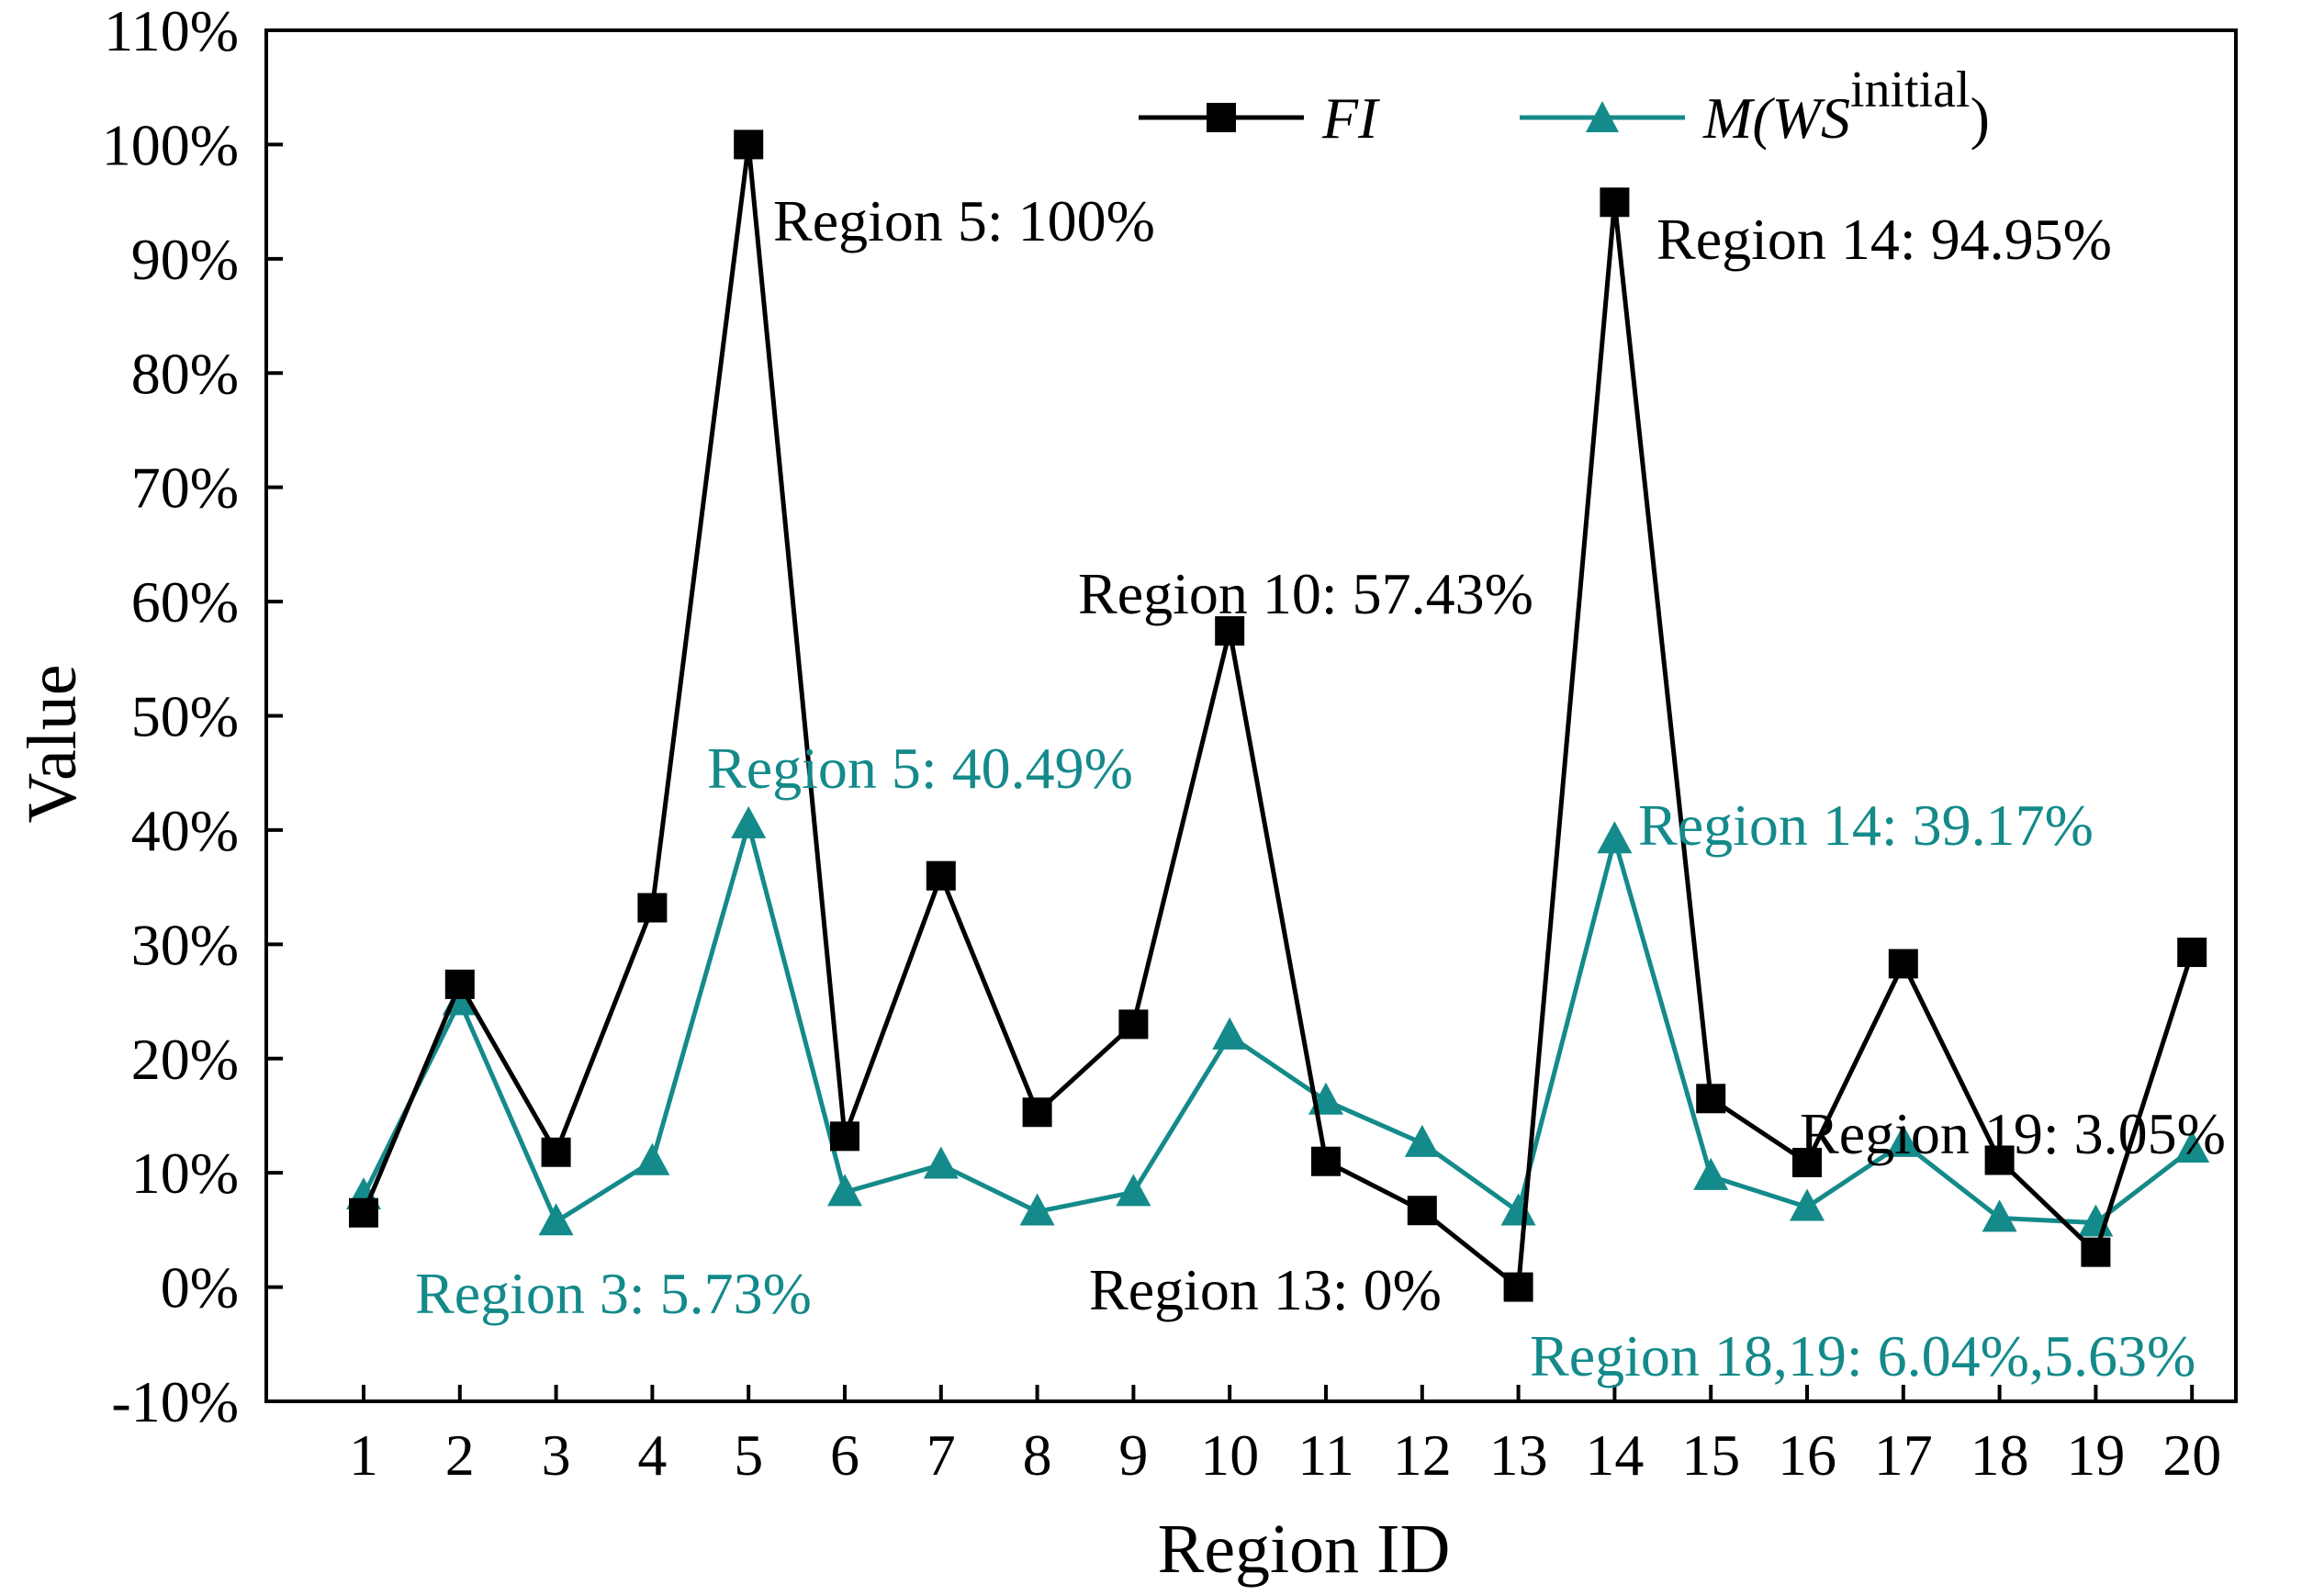 This screenshot has height=1596, width=2302. Describe the element at coordinates (170, 144) in the screenshot. I see `y-tick-label: 100%` at that location.